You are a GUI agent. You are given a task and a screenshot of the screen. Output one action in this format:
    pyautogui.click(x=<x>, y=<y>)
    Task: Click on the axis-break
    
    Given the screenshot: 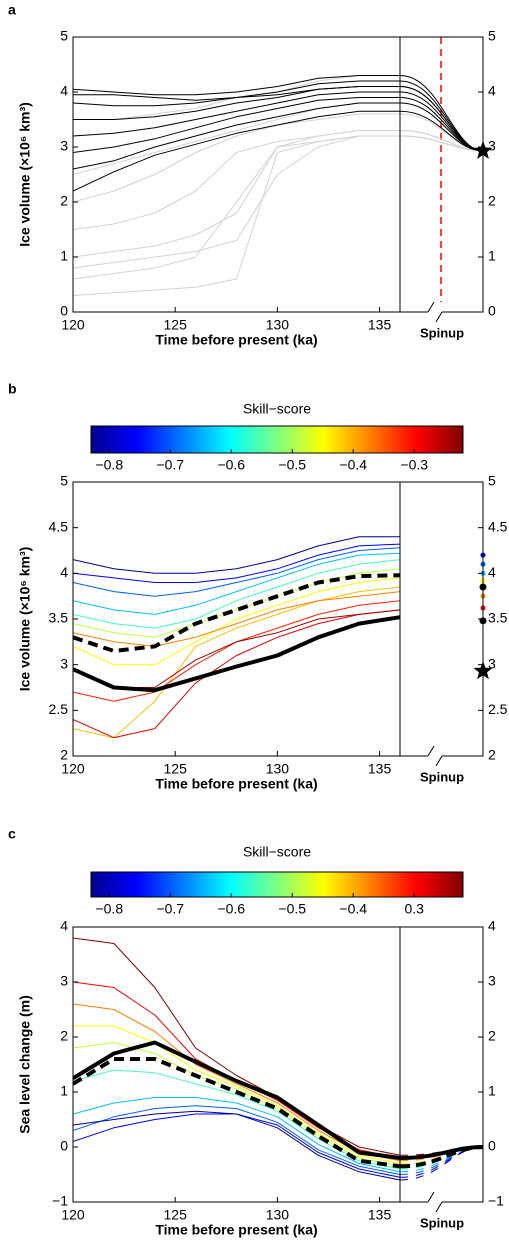 What is the action you would take?
    pyautogui.click(x=435, y=1202)
    